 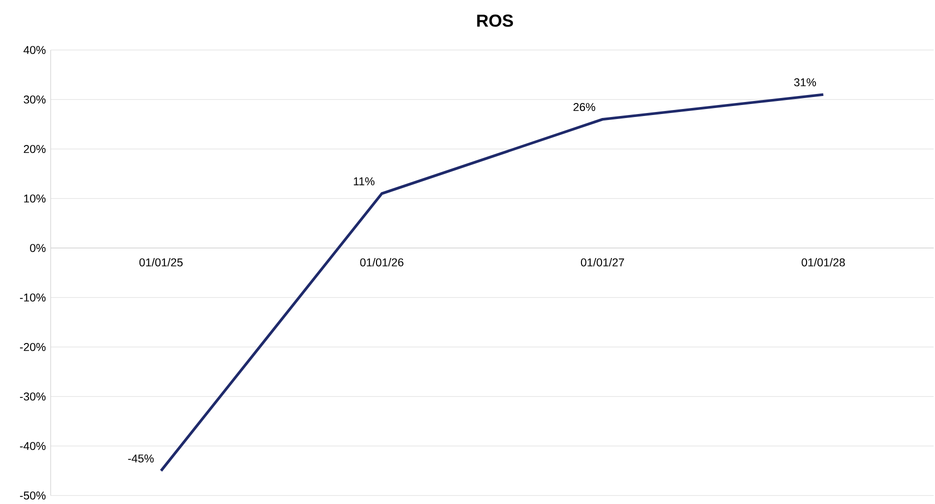 What do you see at coordinates (33, 446) in the screenshot?
I see `y-tick-label: -40%` at bounding box center [33, 446].